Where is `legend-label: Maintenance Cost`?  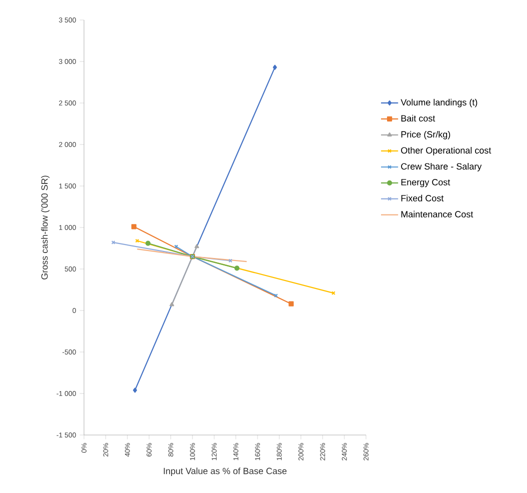
legend-label: Maintenance Cost is located at coordinates (437, 214).